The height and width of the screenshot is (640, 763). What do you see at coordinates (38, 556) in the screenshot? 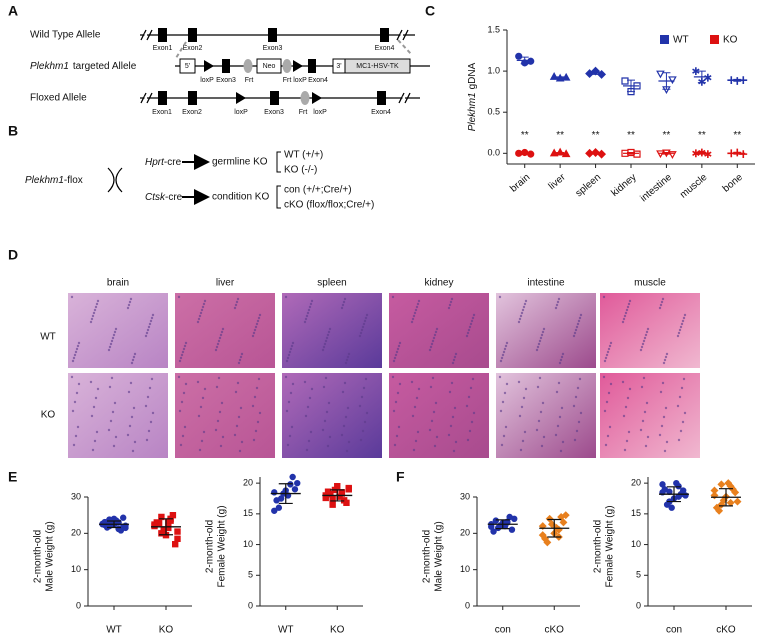
I see `y-axis-label: 2-month-old` at bounding box center [38, 556].